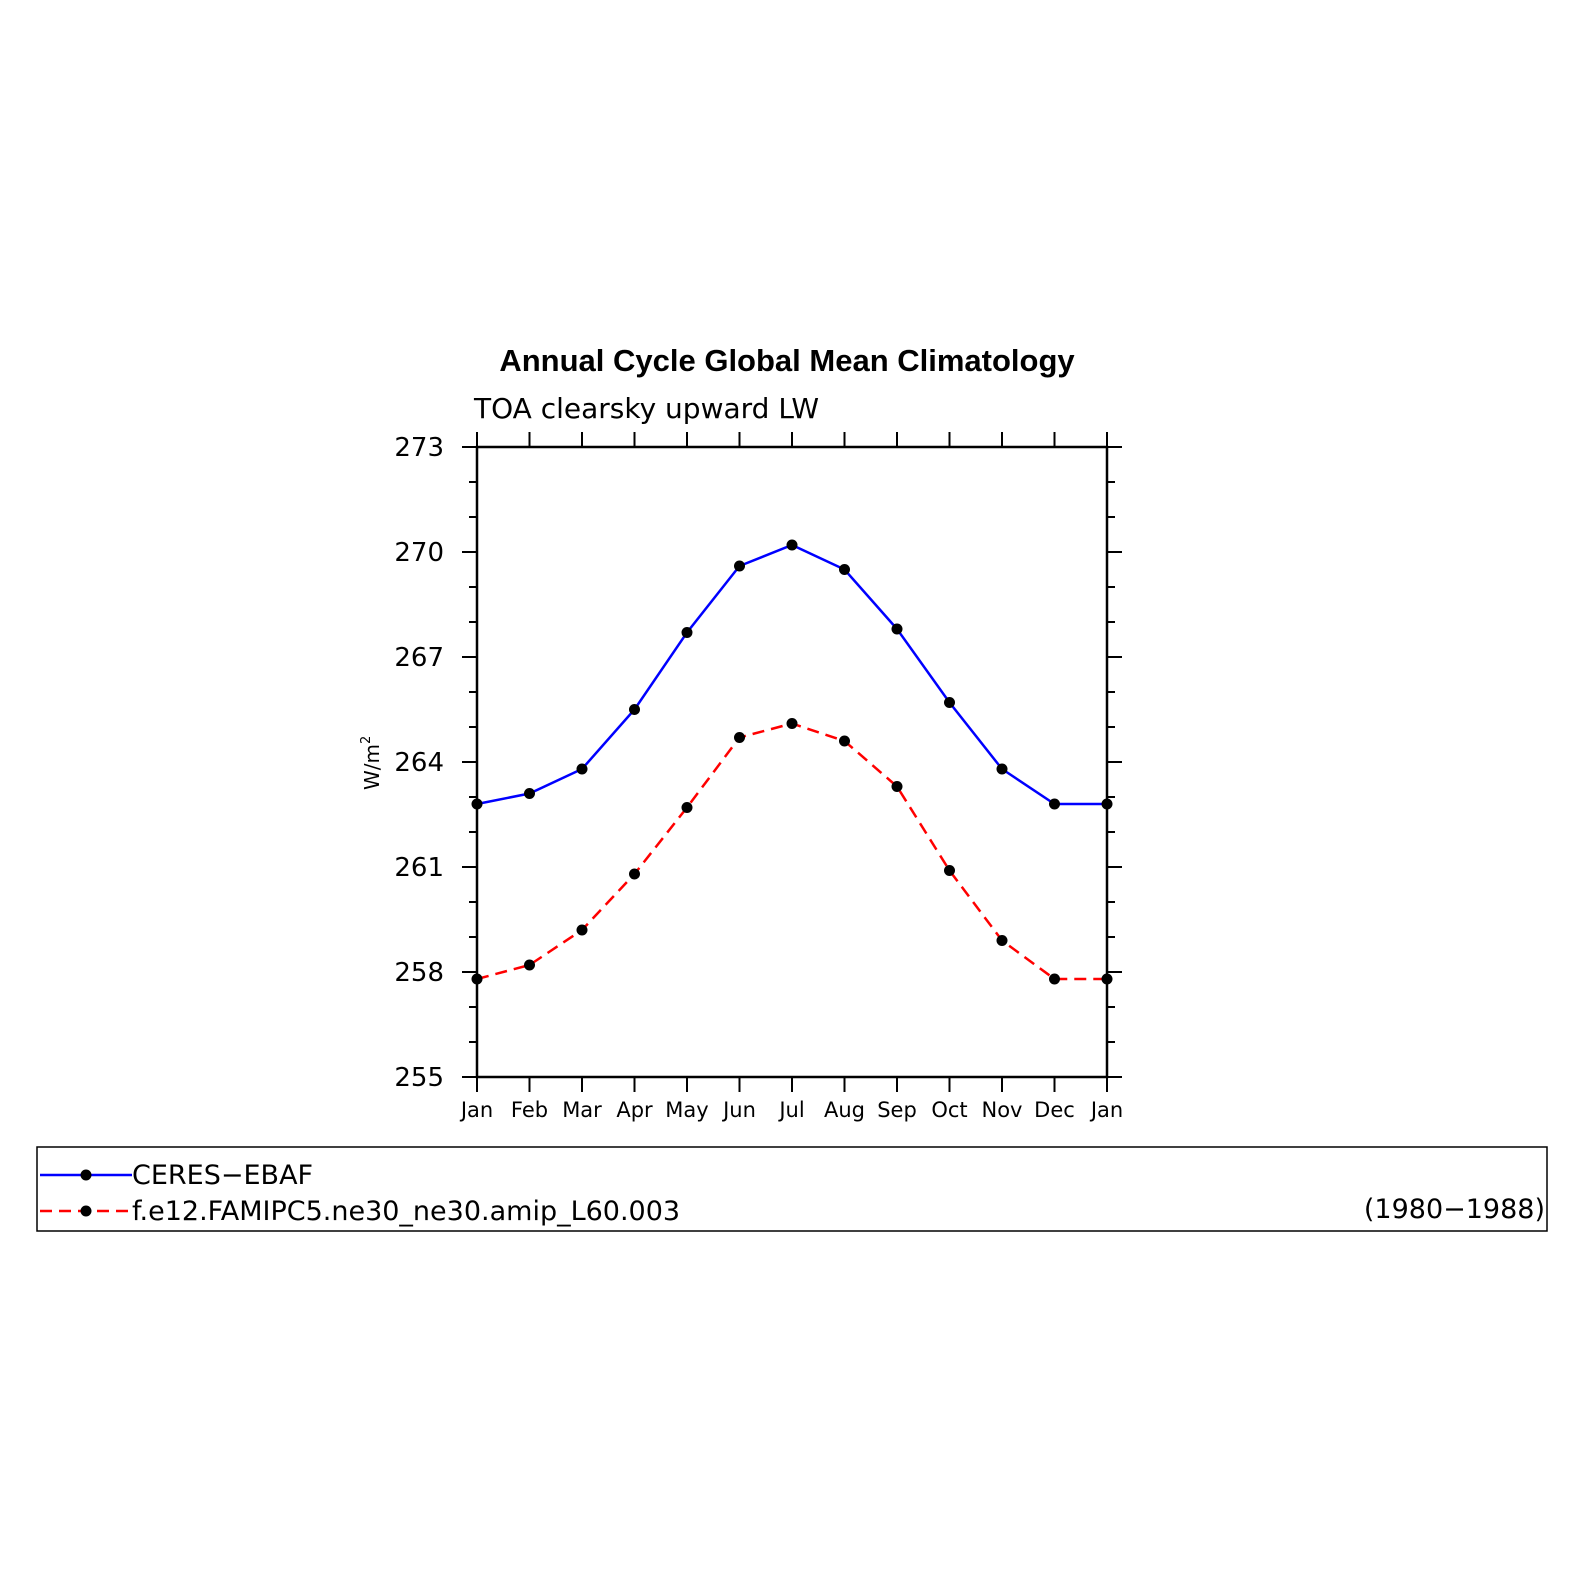 Image resolution: width=1575 pixels, height=1575 pixels. I want to click on x-tick-label: Apr, so click(634, 1110).